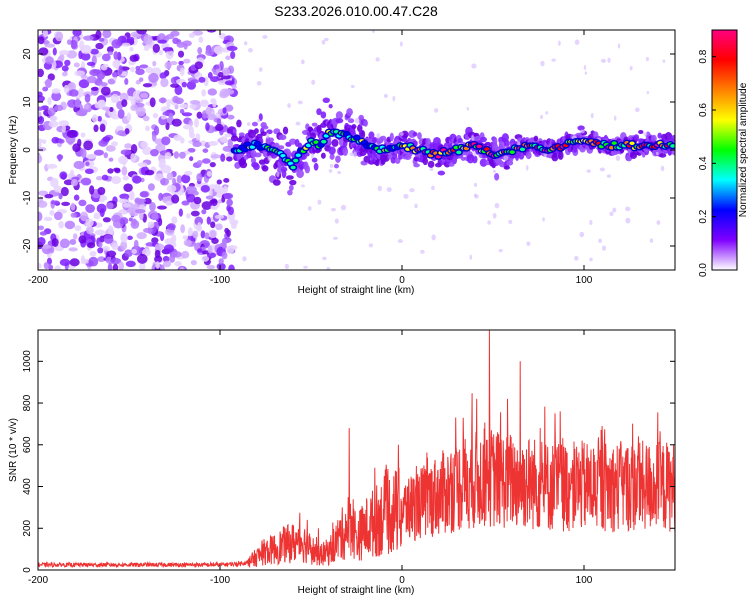  I want to click on colorbar-ticks: 0.0 0.2 0.4 0.6 0.8, so click(707, 163).